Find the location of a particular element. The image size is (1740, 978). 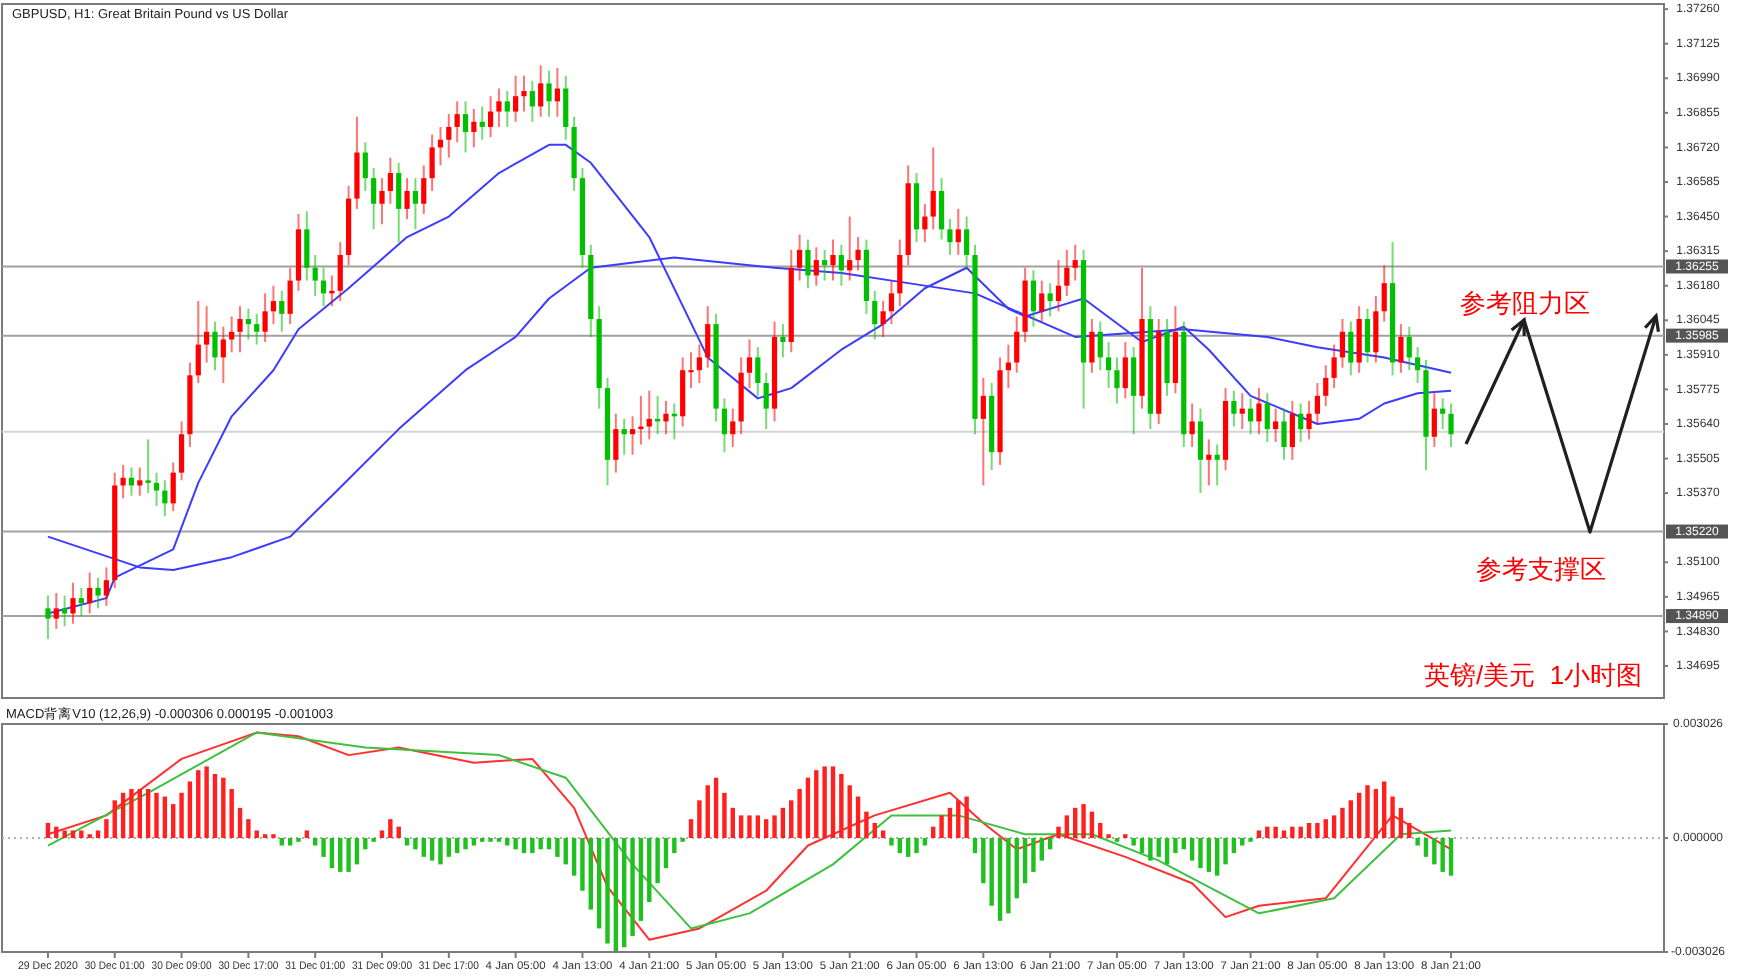

annotation: 英镑/美元 1小时图 is located at coordinates (1533, 675).